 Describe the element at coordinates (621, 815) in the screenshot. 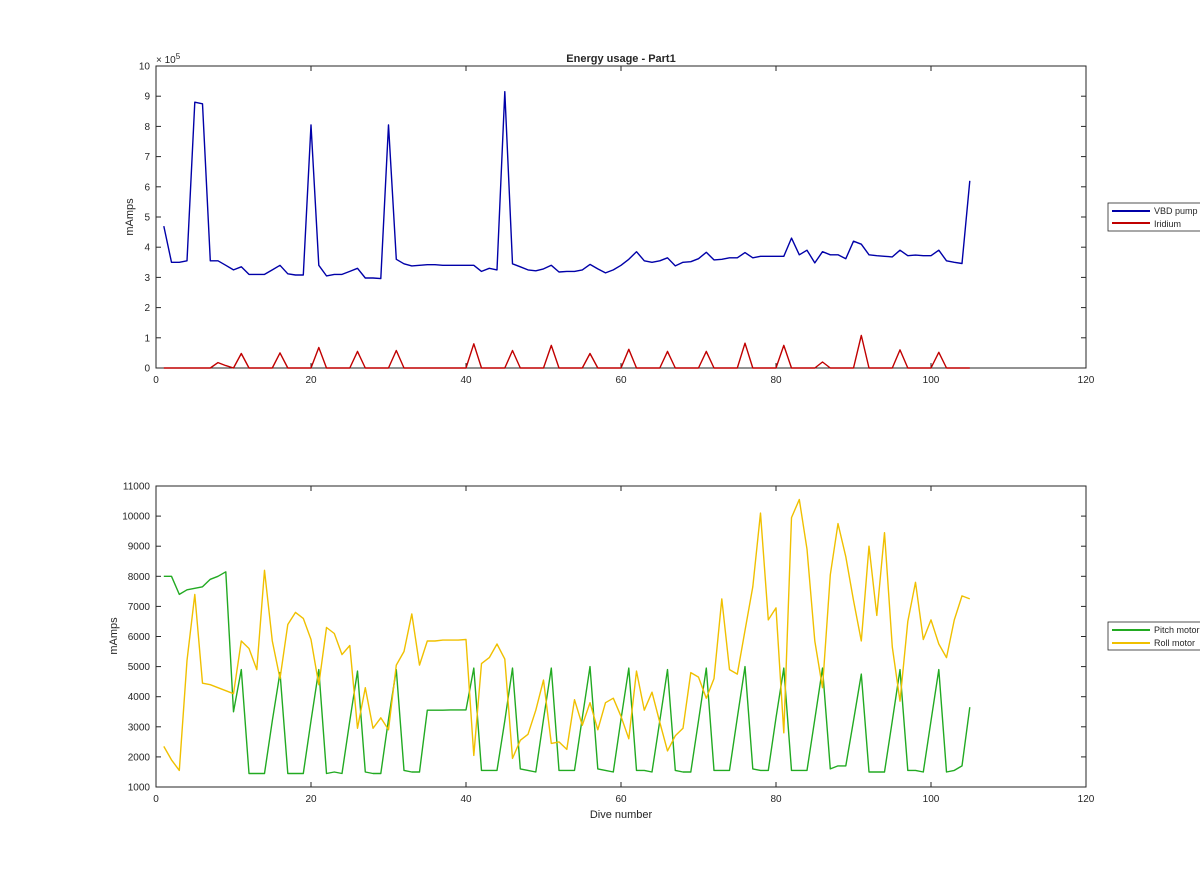

I see `x-axis-label-bottom: Dive number` at that location.